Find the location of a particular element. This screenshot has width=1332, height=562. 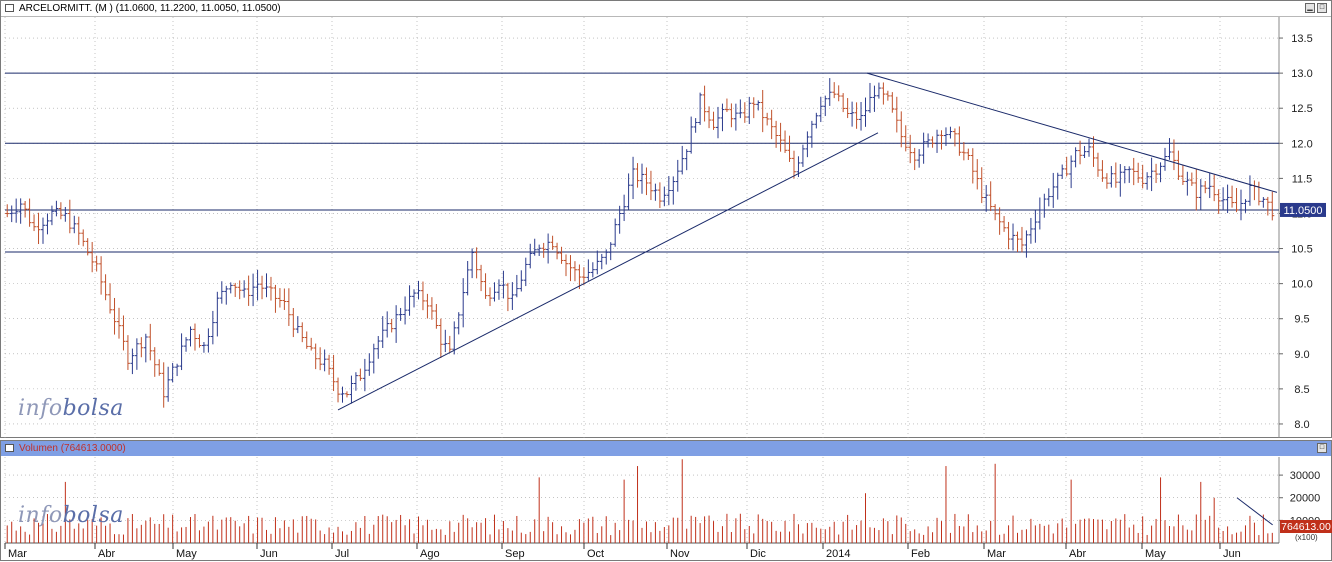

month-label-10: 2014 is located at coordinates (838, 554).